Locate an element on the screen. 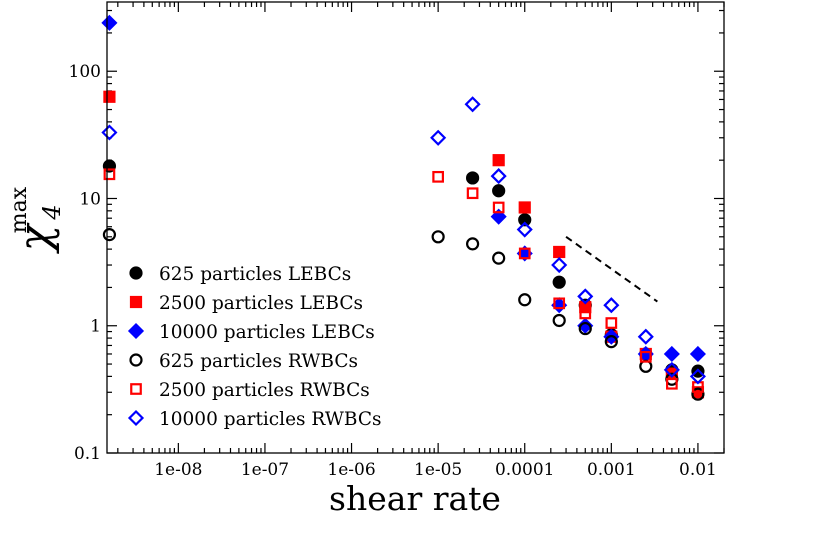 The height and width of the screenshot is (547, 817). legend-label: 10000 particles RWBCs is located at coordinates (270, 419).